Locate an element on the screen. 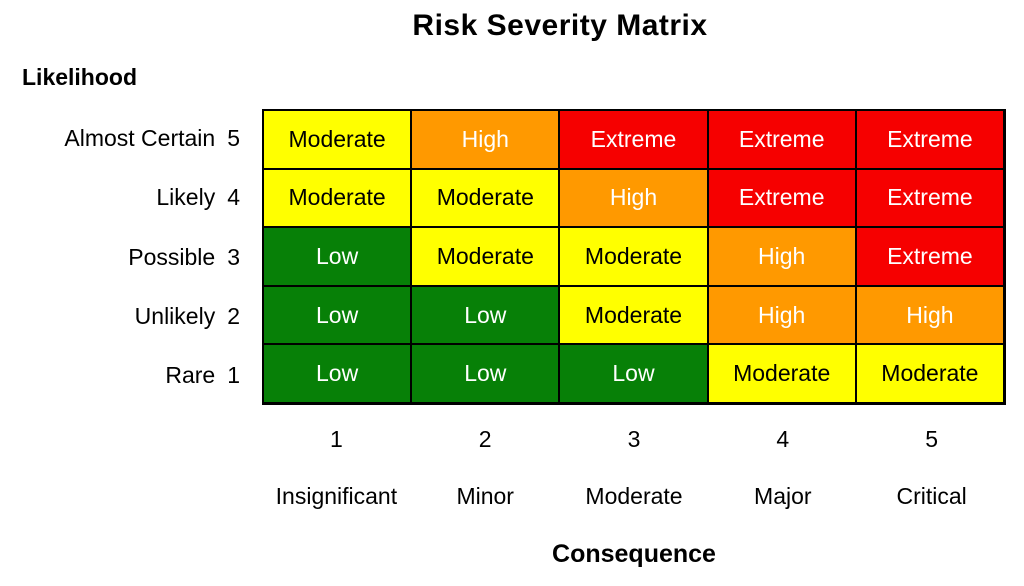  likelihood-name: Likely is located at coordinates (186, 197).